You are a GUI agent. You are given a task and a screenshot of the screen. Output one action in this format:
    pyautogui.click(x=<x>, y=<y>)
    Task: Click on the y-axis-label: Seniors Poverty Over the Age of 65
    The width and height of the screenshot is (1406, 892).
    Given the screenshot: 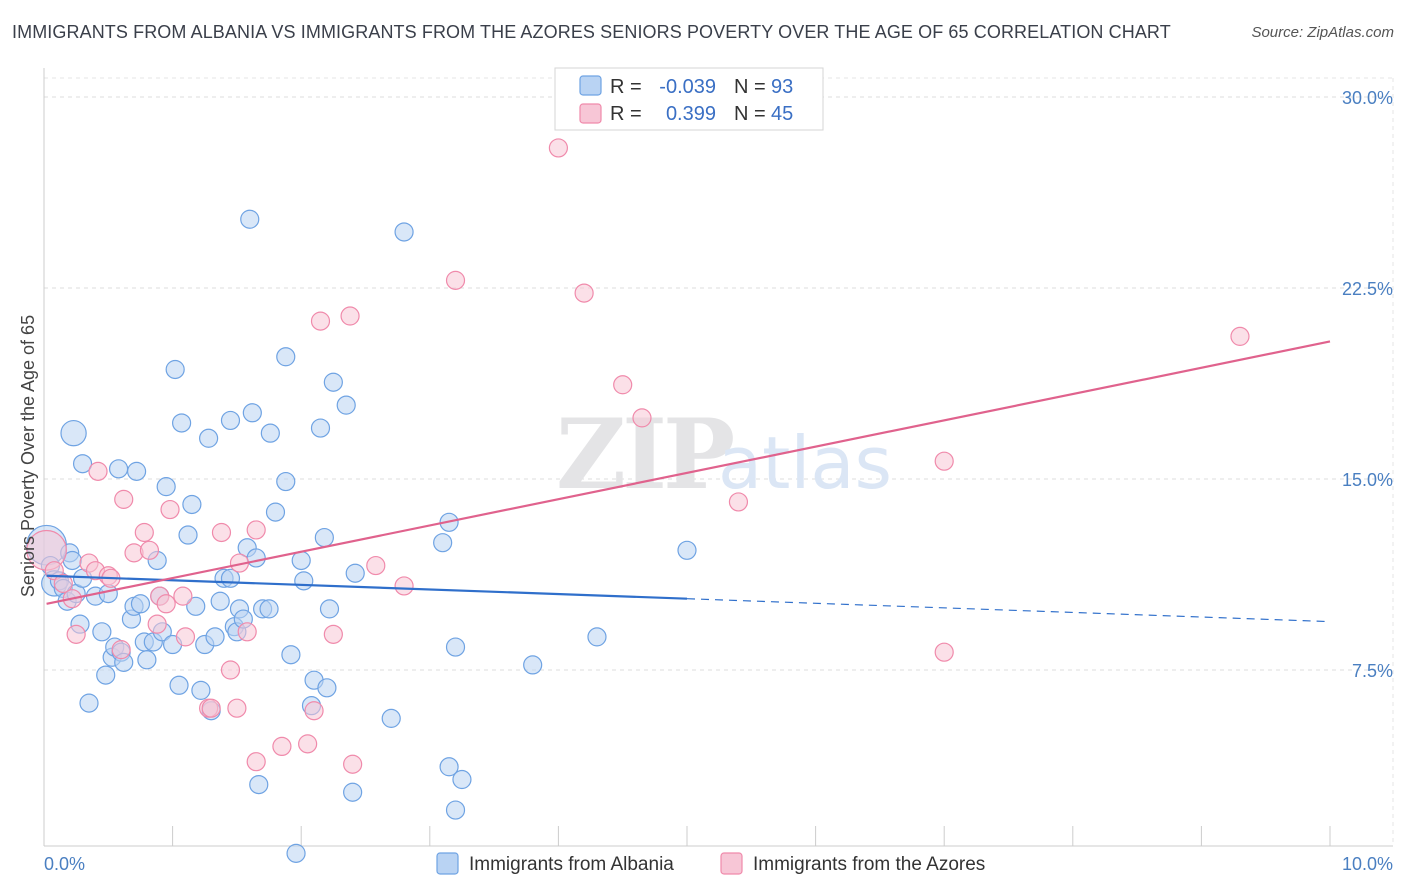 What is the action you would take?
    pyautogui.click(x=28, y=456)
    